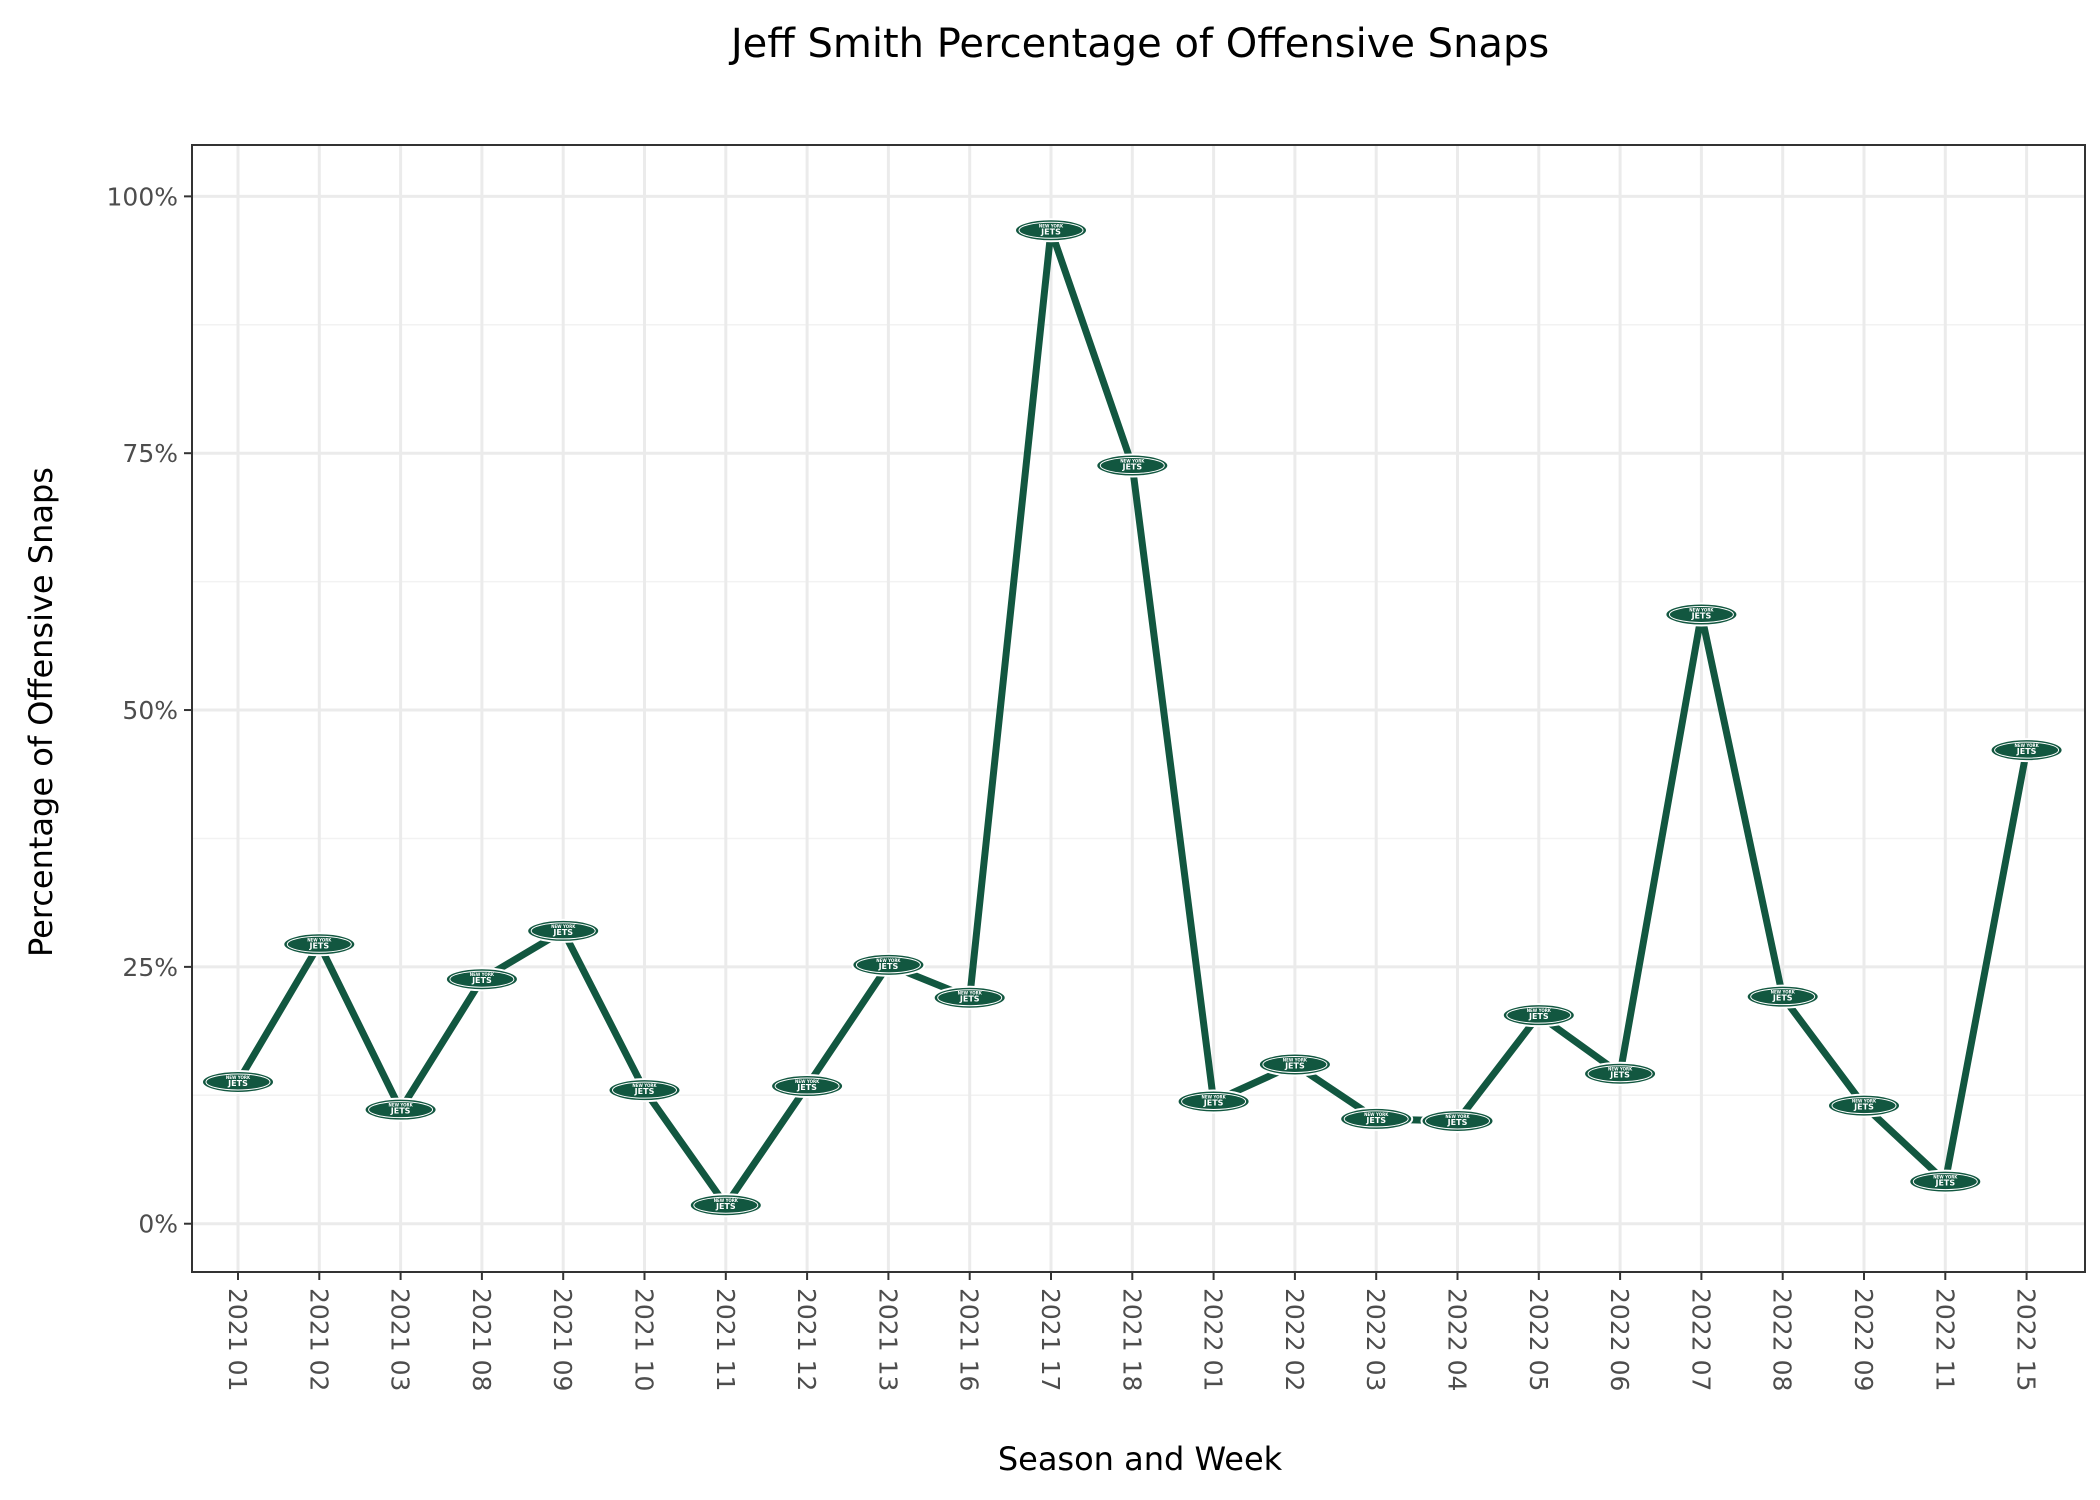 This screenshot has height=1500, width=2100. I want to click on x-tick-label: 2022 08, so click(1782, 1339).